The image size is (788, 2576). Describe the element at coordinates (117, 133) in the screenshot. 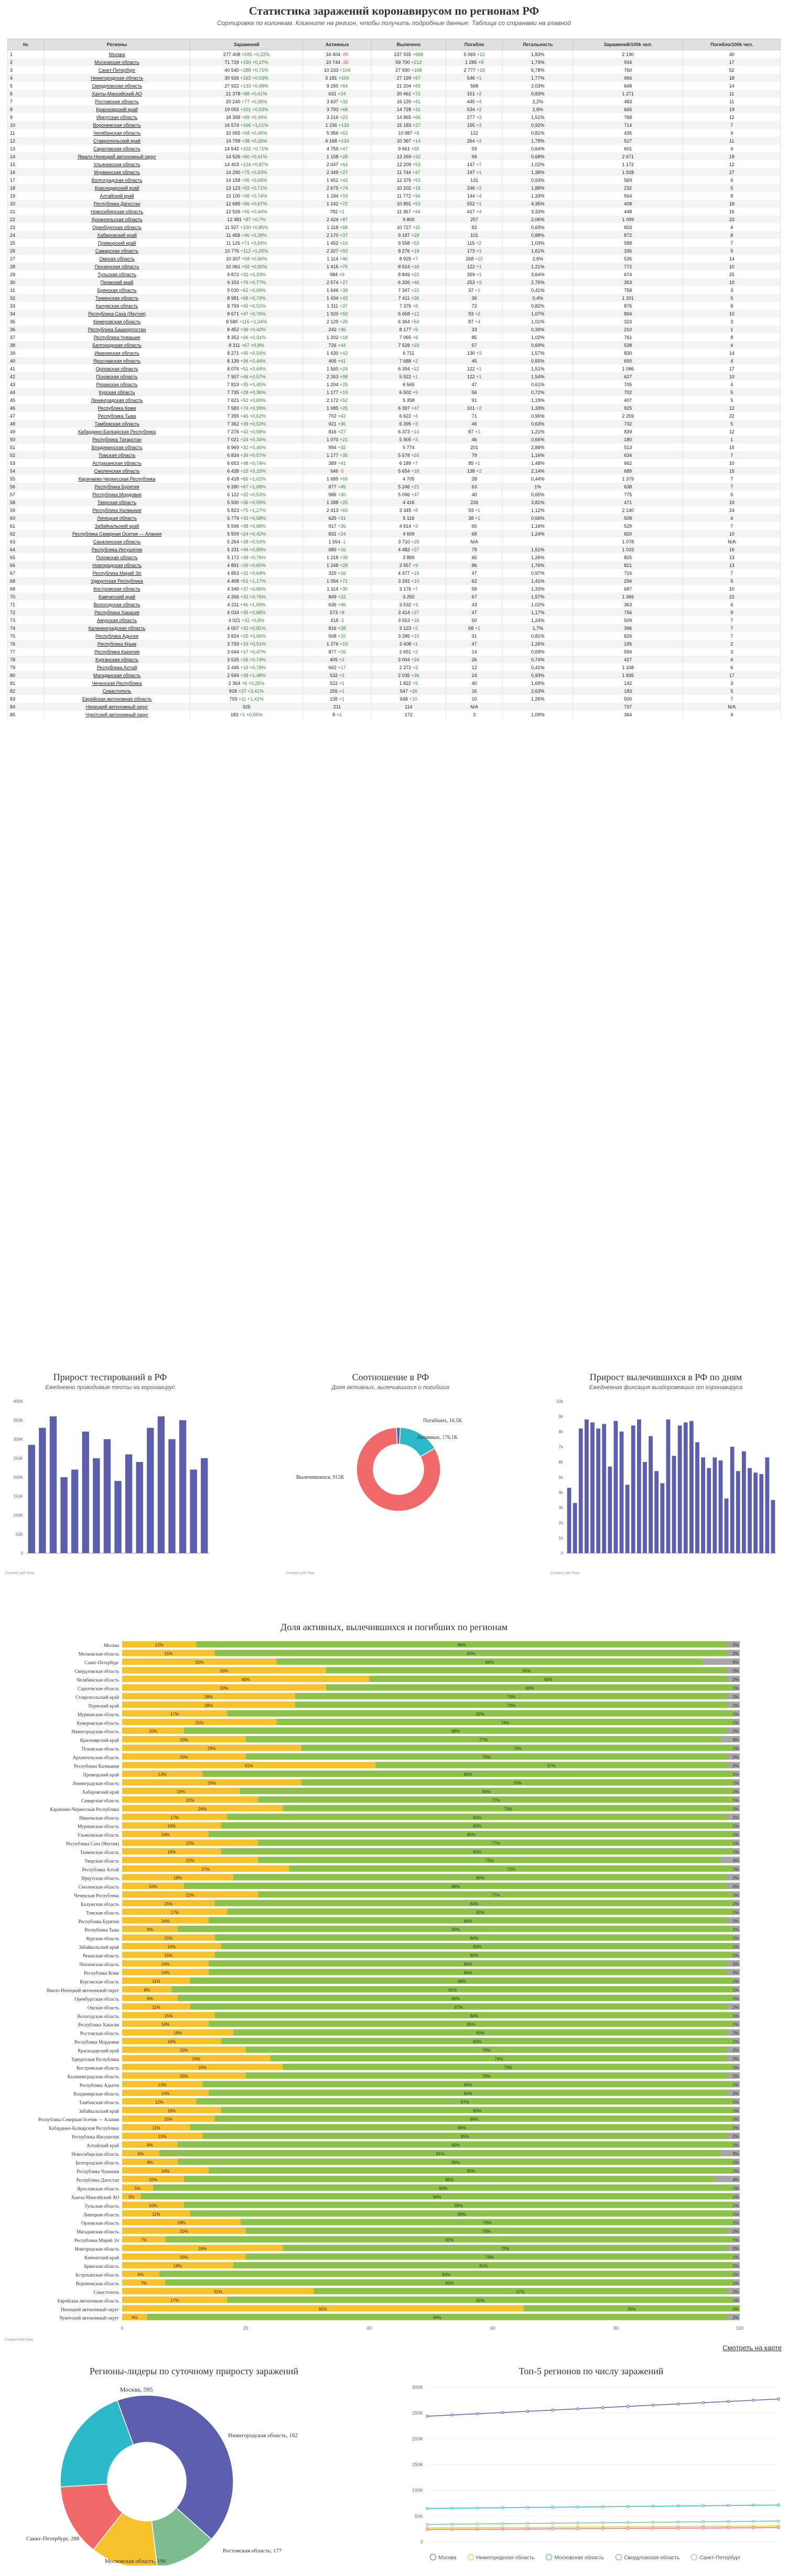

I see `region-name-cell: Челябинская область` at that location.